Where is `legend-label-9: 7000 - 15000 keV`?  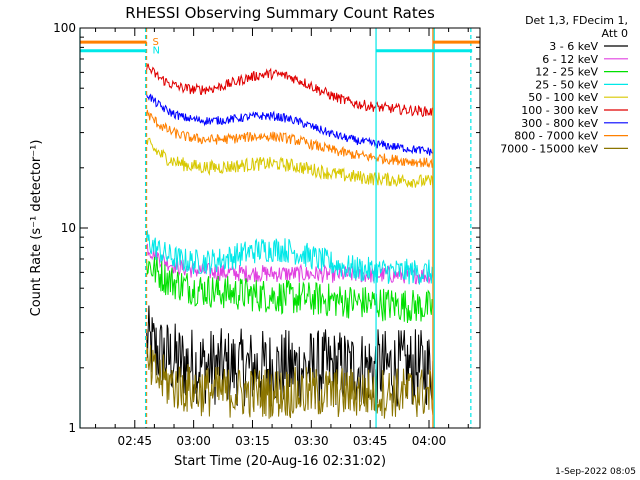 legend-label-9: 7000 - 15000 keV is located at coordinates (549, 148).